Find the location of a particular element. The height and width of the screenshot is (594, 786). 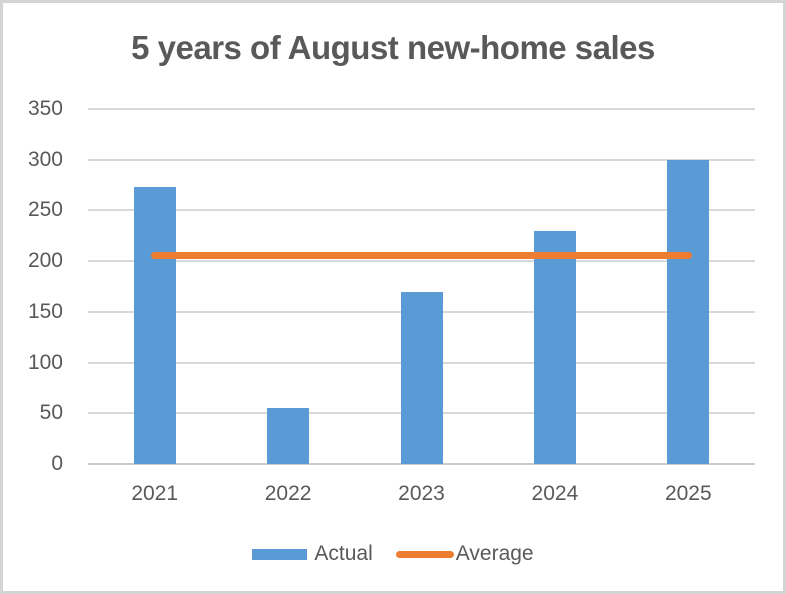

legend-label-actual: Actual is located at coordinates (343, 553).